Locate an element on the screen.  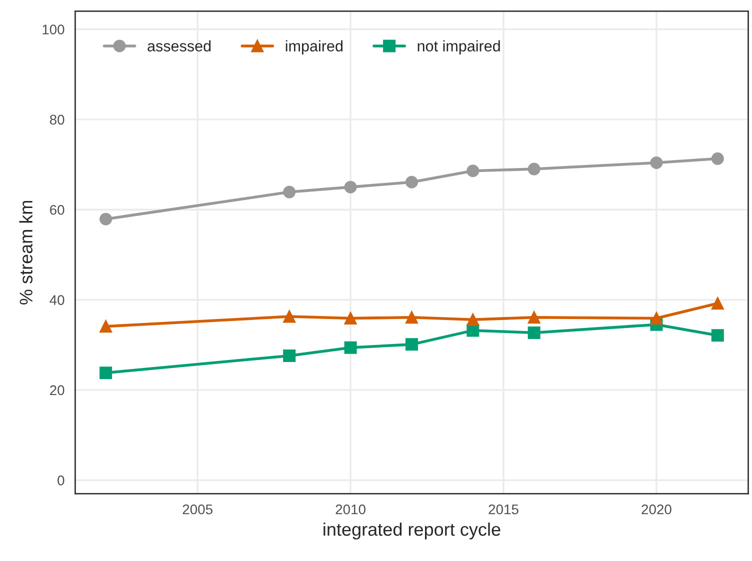
y-tick-label: 100 is located at coordinates (53, 29).